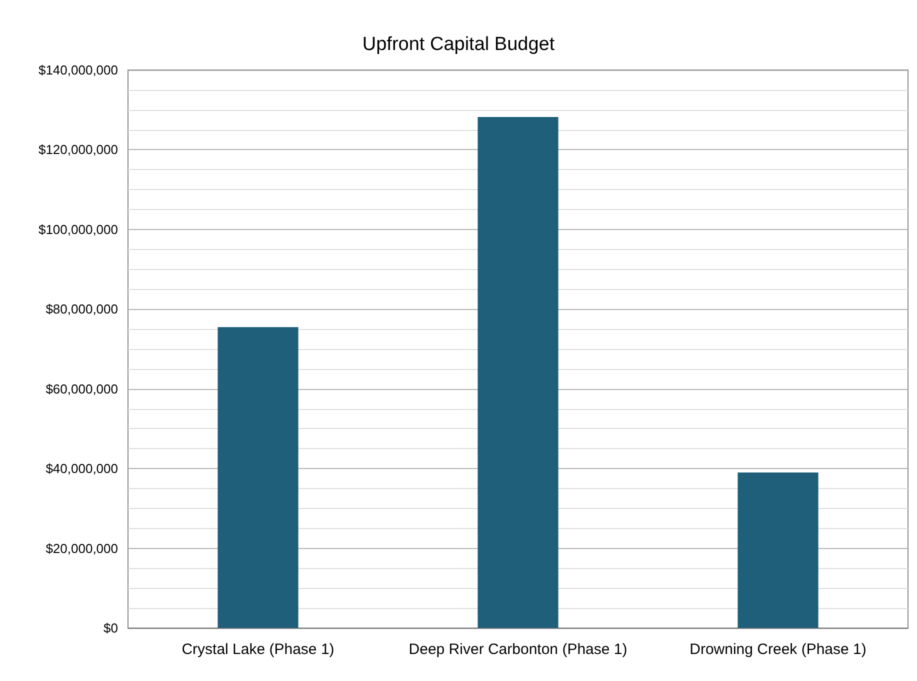 This screenshot has height=681, width=917. Describe the element at coordinates (82, 388) in the screenshot. I see `y-tick-label: $60,000,000` at that location.